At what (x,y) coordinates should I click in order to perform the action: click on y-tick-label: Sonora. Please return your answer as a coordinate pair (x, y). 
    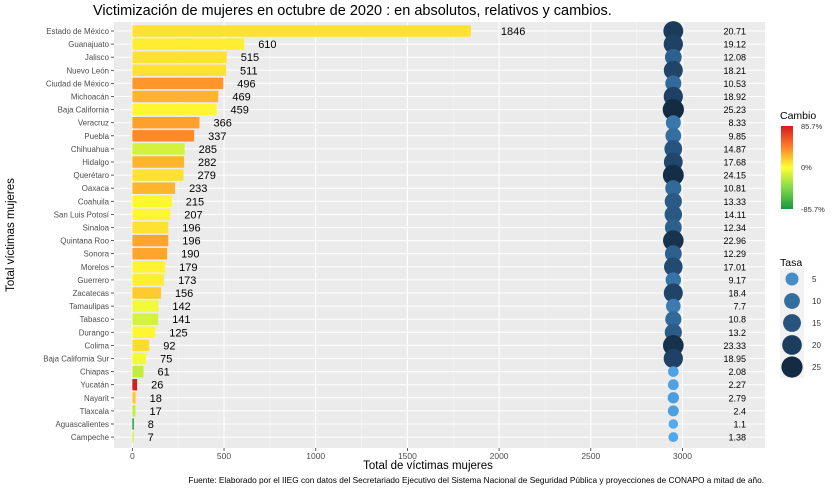
    Looking at the image, I should click on (97, 254).